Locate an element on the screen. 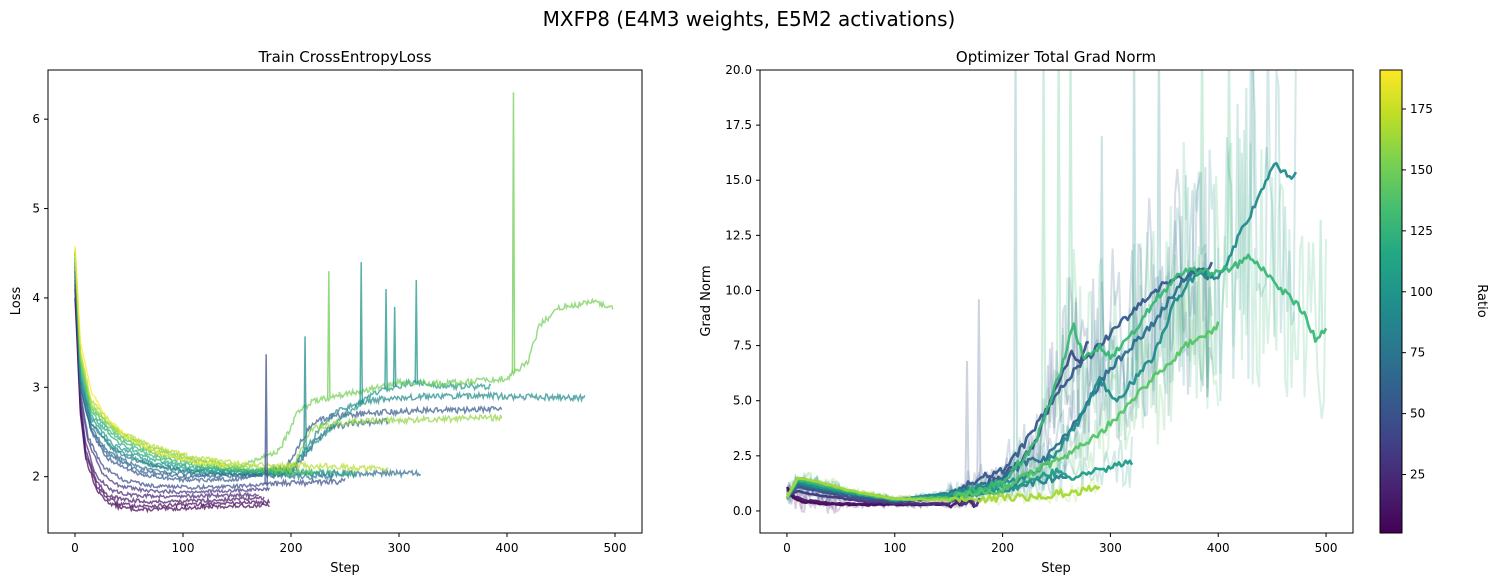 The height and width of the screenshot is (585, 1498). y-tick-label: 5.0 is located at coordinates (742, 401).